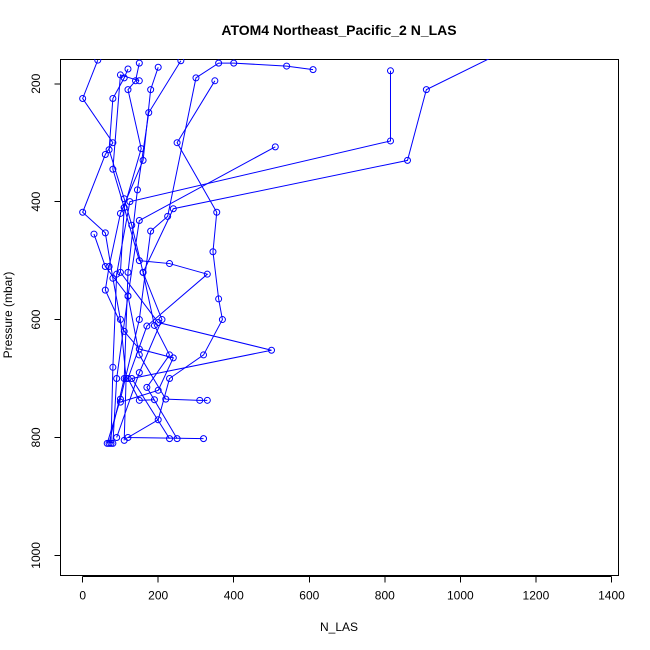 The height and width of the screenshot is (650, 650). What do you see at coordinates (36, 437) in the screenshot?
I see `y-tick-label: 800` at bounding box center [36, 437].